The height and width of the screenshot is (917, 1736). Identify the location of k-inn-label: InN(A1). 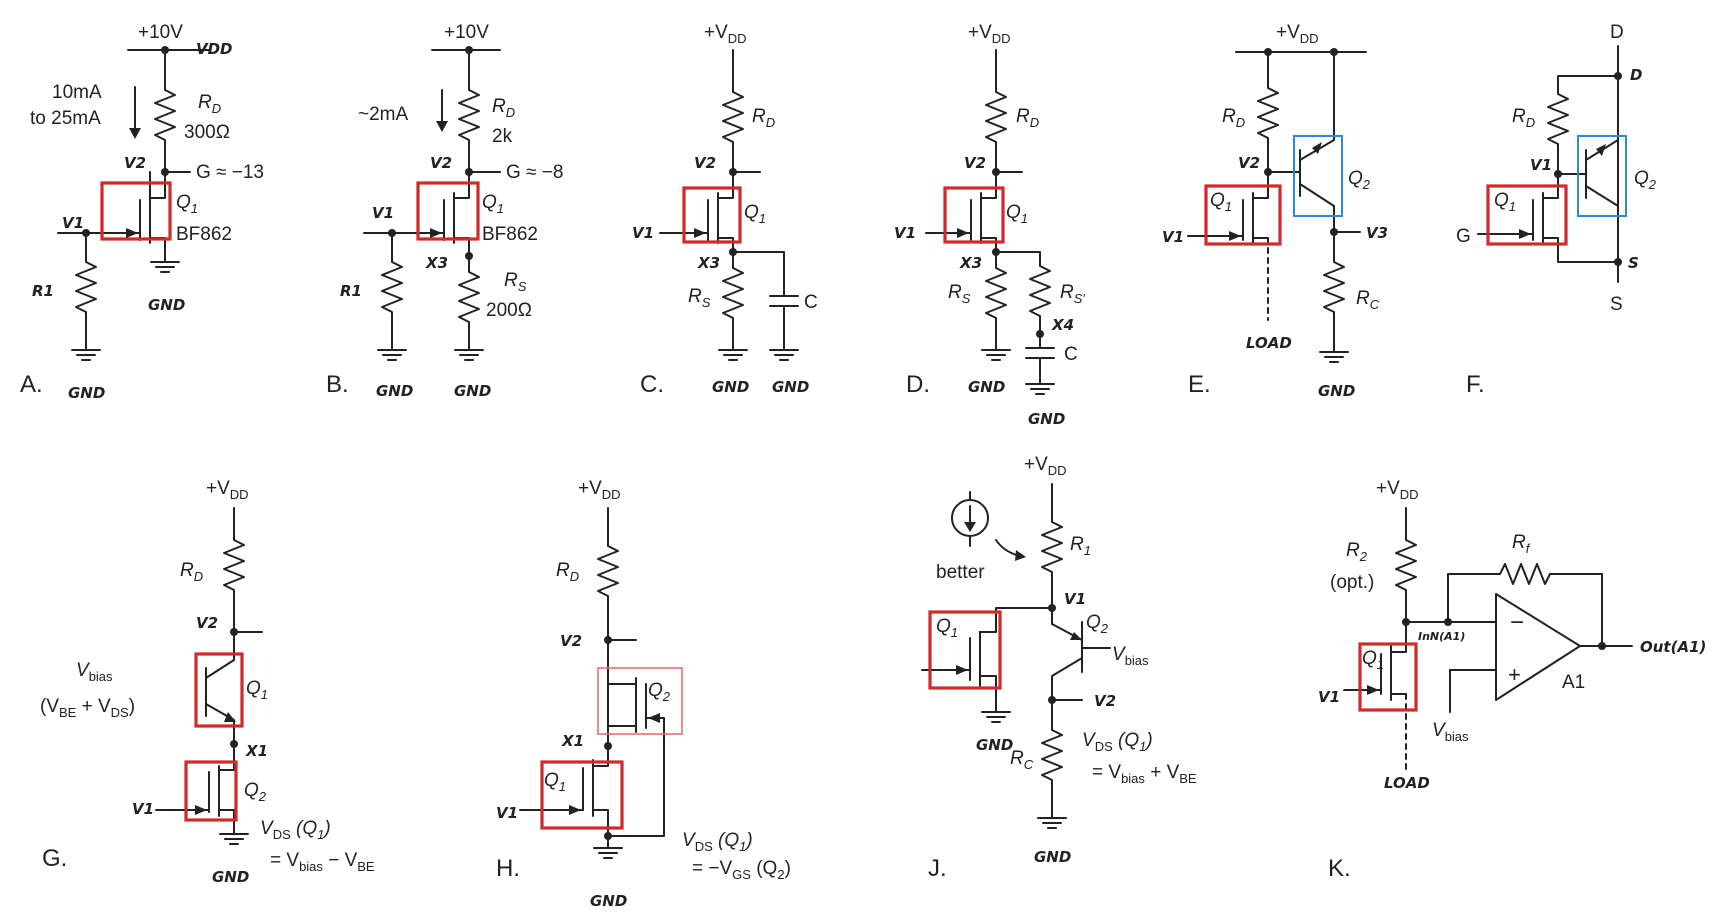
(1441, 636).